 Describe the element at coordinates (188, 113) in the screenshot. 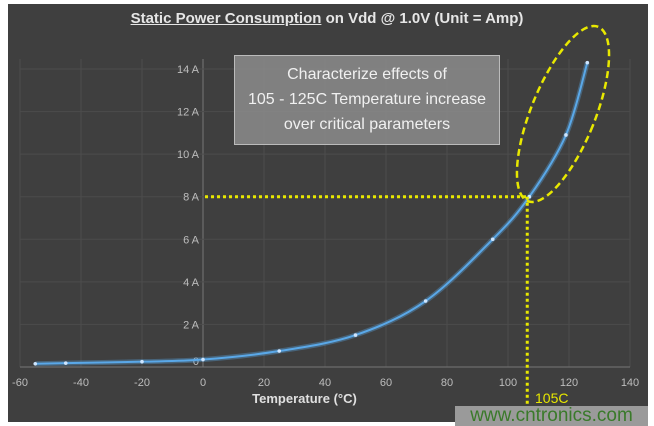

I see `y-tick-label: 12 A` at that location.